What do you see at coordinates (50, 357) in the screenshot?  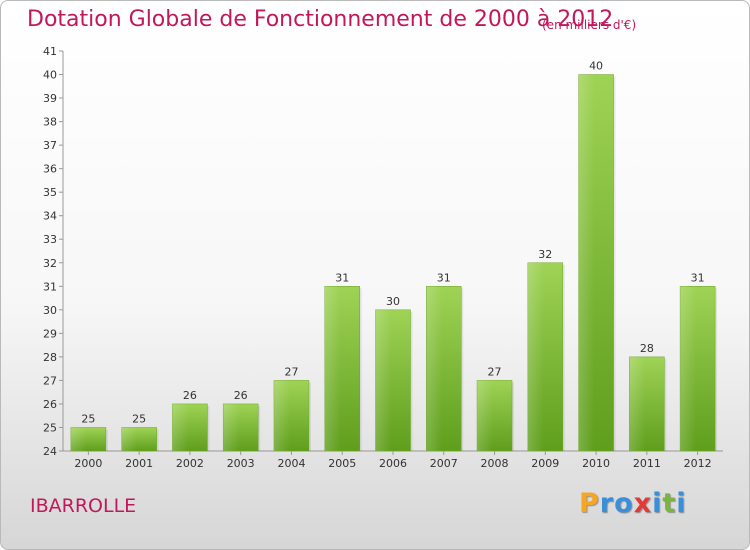 I see `y-tick-label: 28` at bounding box center [50, 357].